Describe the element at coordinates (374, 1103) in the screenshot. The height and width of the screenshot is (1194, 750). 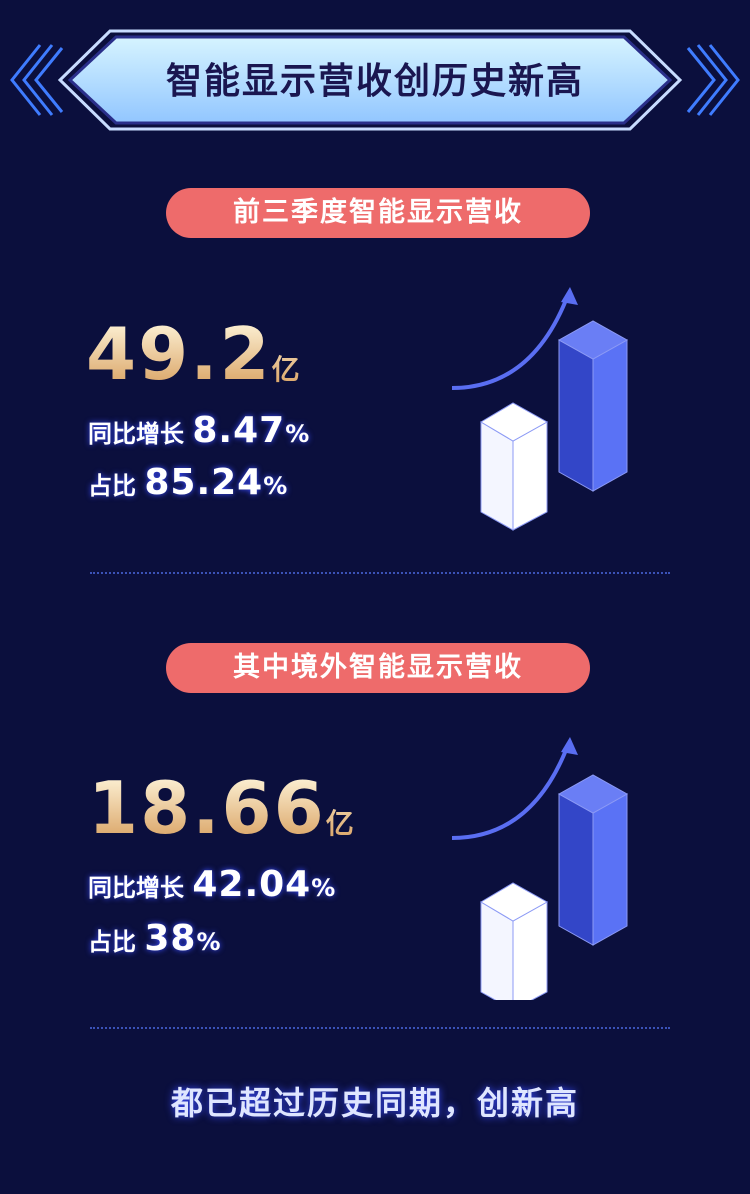
I see `footer-text: 都已超过历史同期，创新高` at that location.